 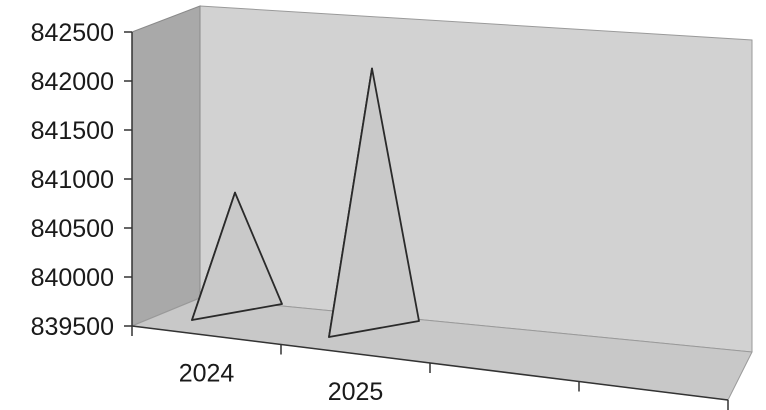 What do you see at coordinates (72, 229) in the screenshot?
I see `y-tick-label: 840500` at bounding box center [72, 229].